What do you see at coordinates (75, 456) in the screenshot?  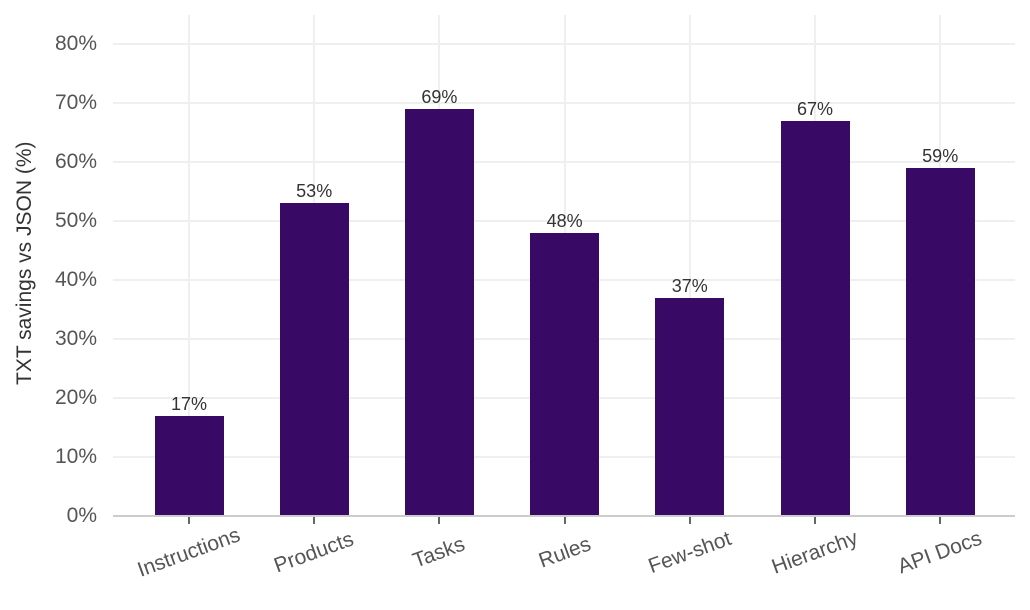 I see `y-tick-label: 10%` at bounding box center [75, 456].